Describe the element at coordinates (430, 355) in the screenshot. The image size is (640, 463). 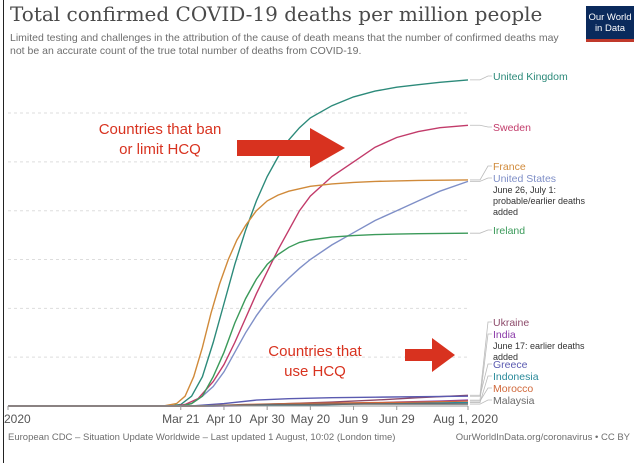
I see `arrow-use-icon` at that location.